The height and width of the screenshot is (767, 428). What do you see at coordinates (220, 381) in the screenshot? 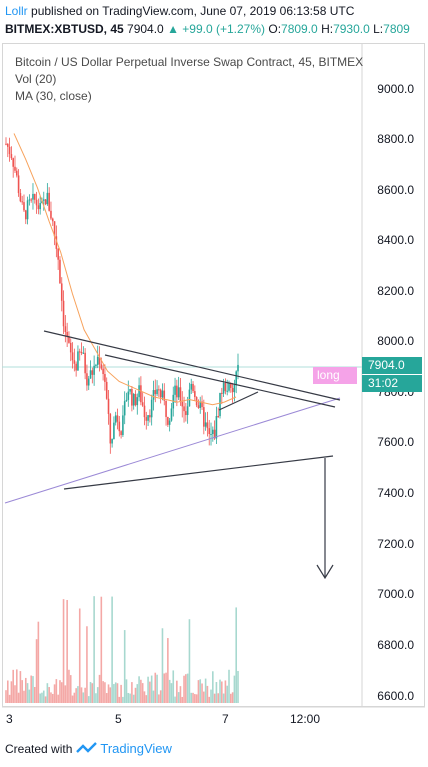
I see `inner-trendline` at bounding box center [220, 381].